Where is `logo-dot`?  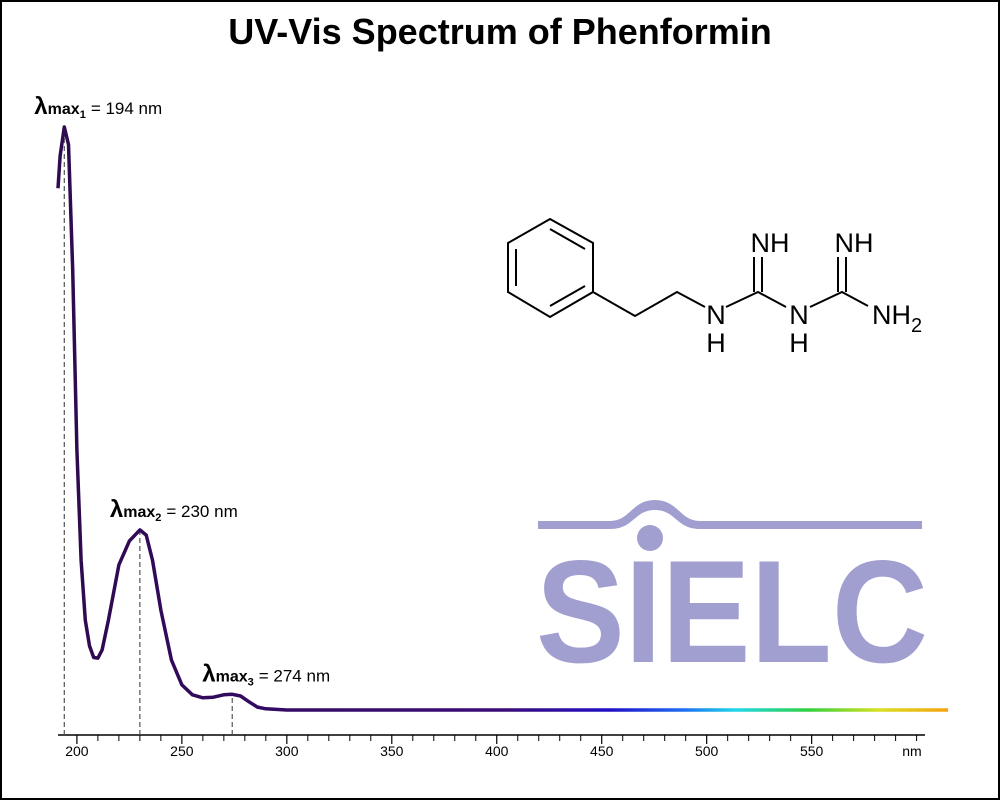
logo-dot is located at coordinates (650, 538).